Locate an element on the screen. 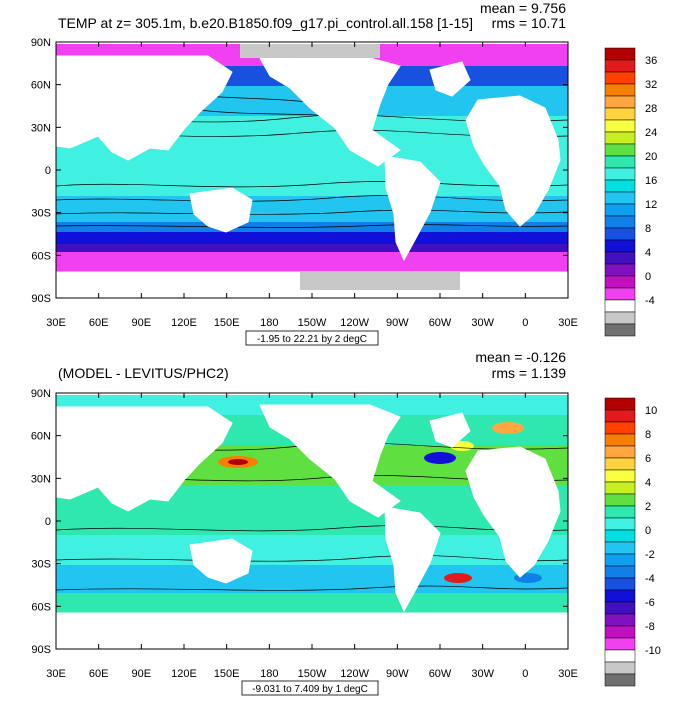 Image resolution: width=700 pixels, height=705 pixels. lat-label: 30S is located at coordinates (41, 565).